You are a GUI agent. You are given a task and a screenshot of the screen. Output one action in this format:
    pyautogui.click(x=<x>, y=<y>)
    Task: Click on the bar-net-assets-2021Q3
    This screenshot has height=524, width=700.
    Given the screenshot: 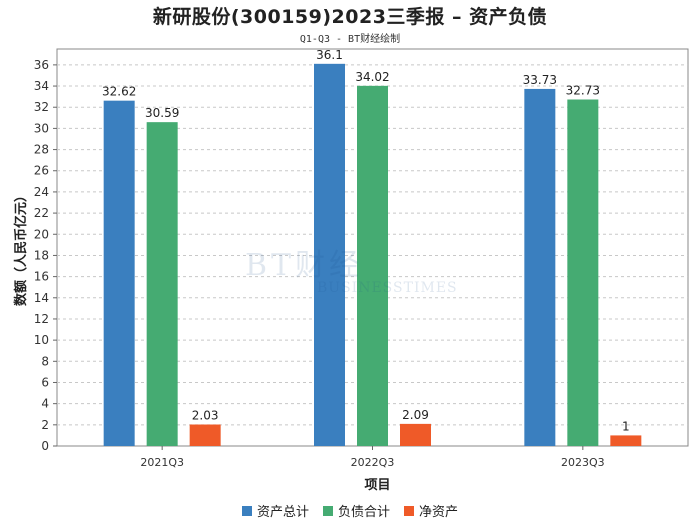 What is the action you would take?
    pyautogui.click(x=205, y=435)
    